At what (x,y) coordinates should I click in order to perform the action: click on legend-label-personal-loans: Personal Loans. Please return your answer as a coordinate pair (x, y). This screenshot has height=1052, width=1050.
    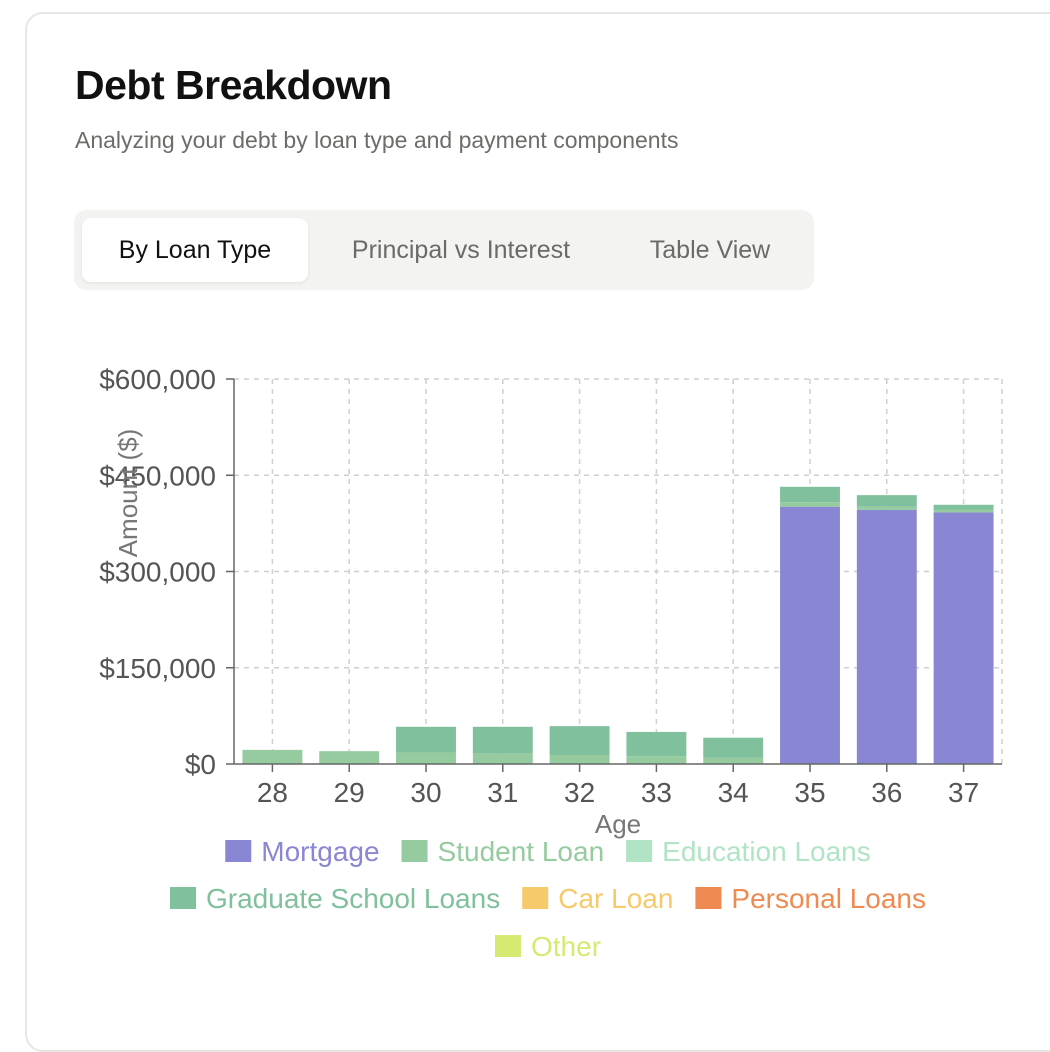
    Looking at the image, I should click on (828, 898).